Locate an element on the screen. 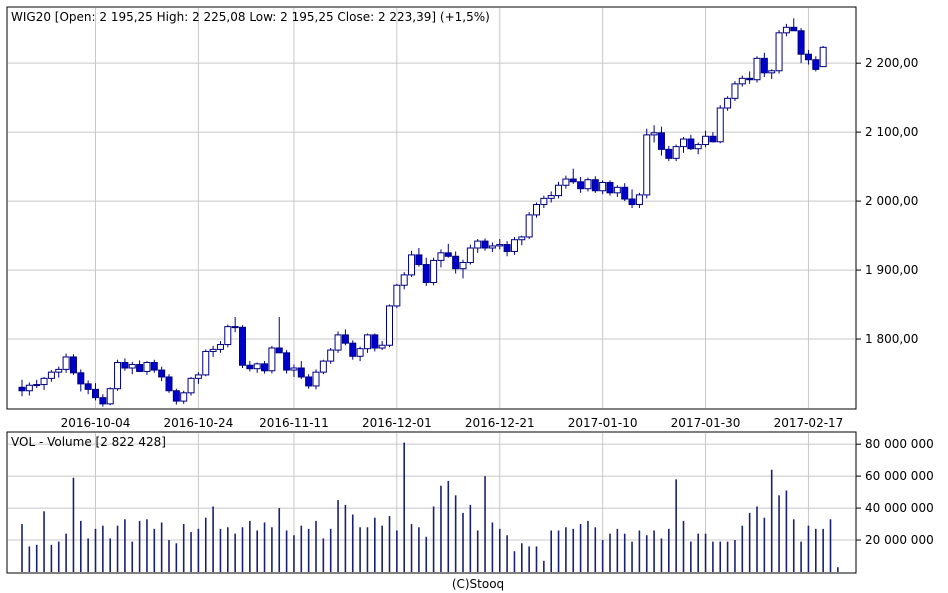 Image resolution: width=948 pixels, height=593 pixels. volume-y-tick-label: 60 000 000 is located at coordinates (899, 476).